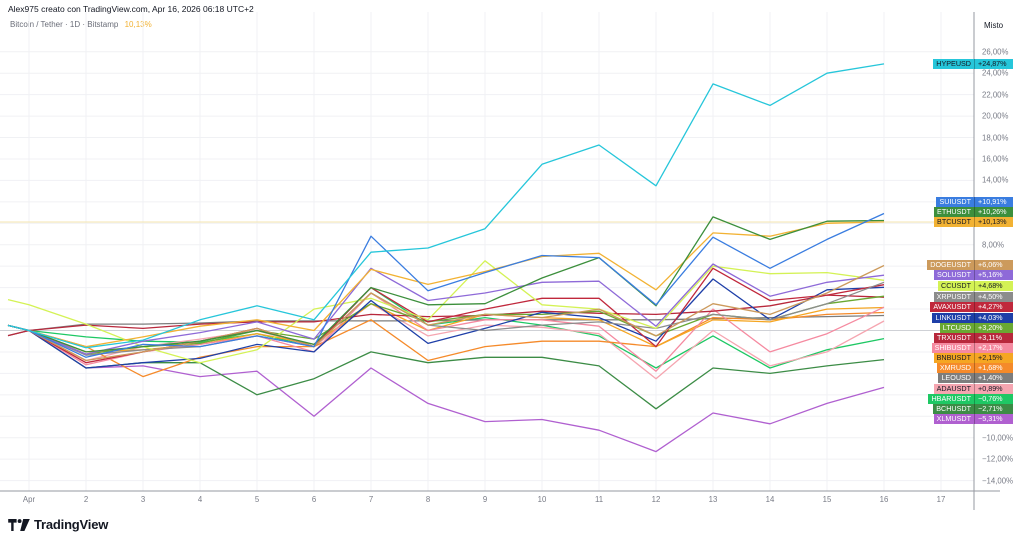 Image resolution: width=1024 pixels, height=545 pixels. What do you see at coordinates (86, 499) in the screenshot?
I see `time-tick: 2` at bounding box center [86, 499].